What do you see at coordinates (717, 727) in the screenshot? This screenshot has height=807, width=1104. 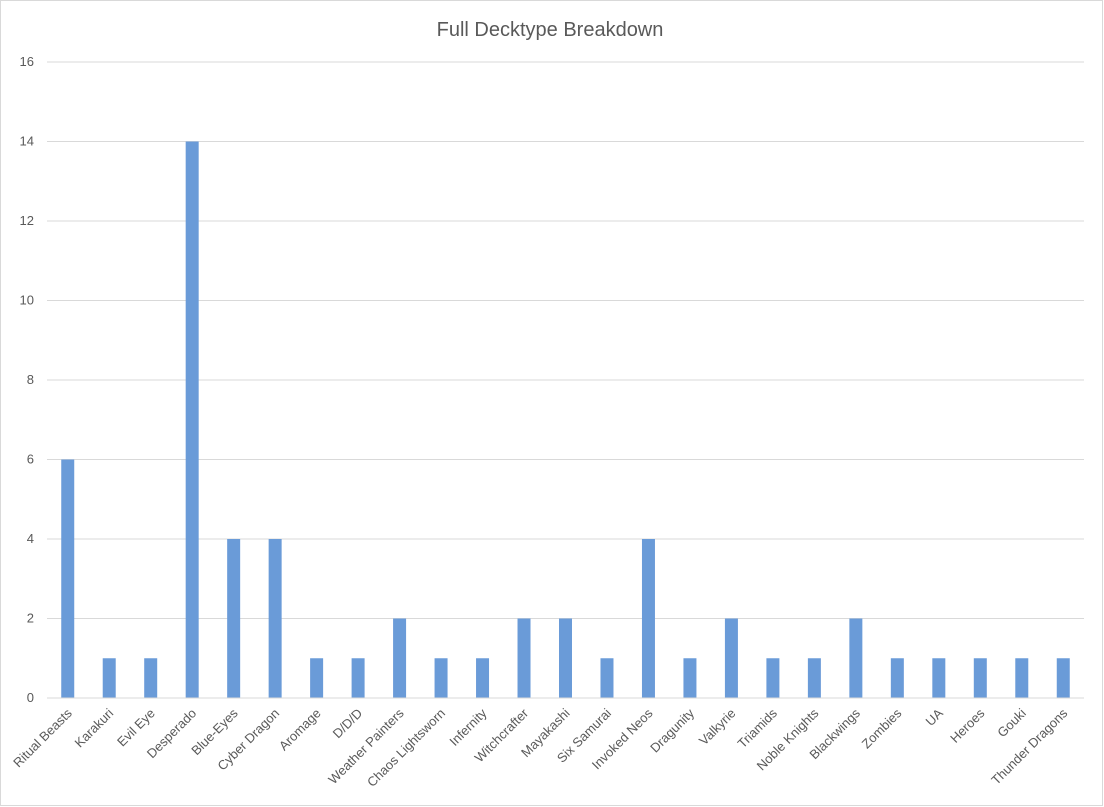 I see `x-category-label: Valkyrie` at bounding box center [717, 727].